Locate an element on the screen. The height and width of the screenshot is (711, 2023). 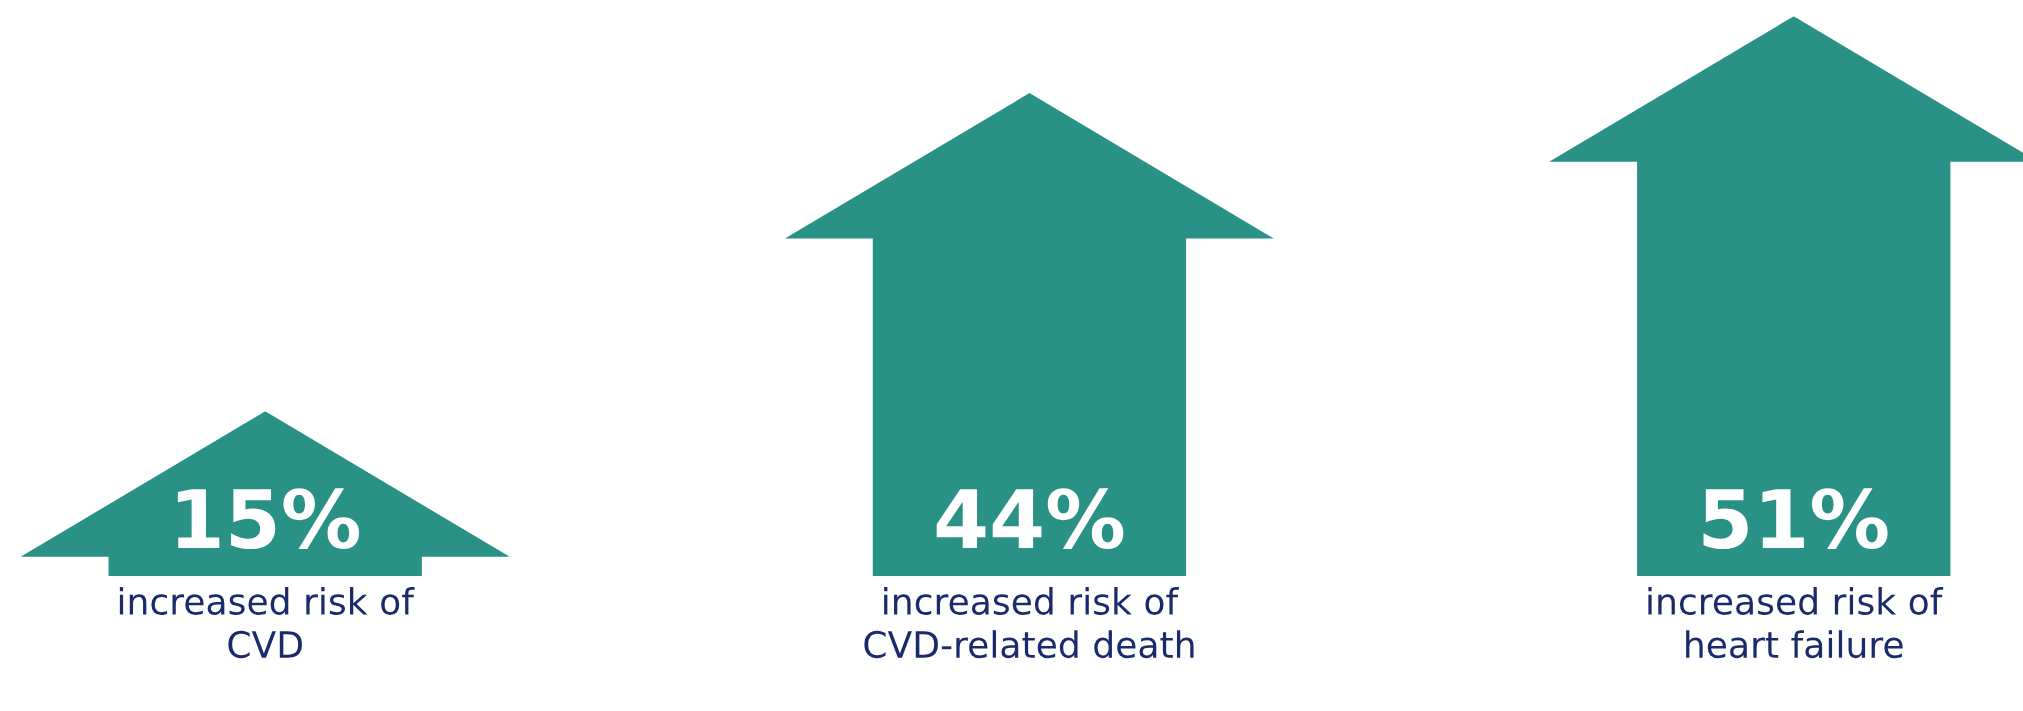
x-tick-label: increased risk of heart failure is located at coordinates (1796, 623).